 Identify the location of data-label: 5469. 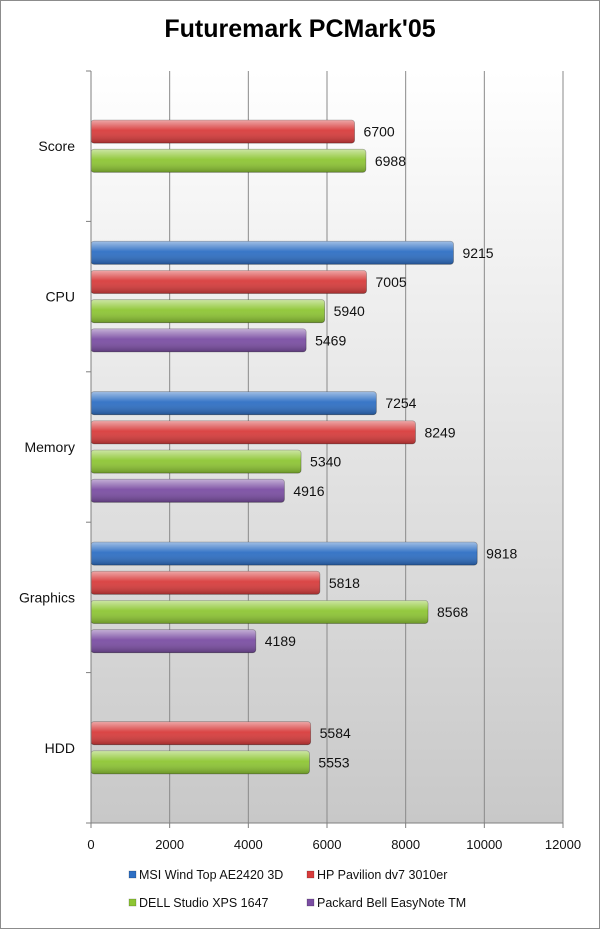
(330, 340).